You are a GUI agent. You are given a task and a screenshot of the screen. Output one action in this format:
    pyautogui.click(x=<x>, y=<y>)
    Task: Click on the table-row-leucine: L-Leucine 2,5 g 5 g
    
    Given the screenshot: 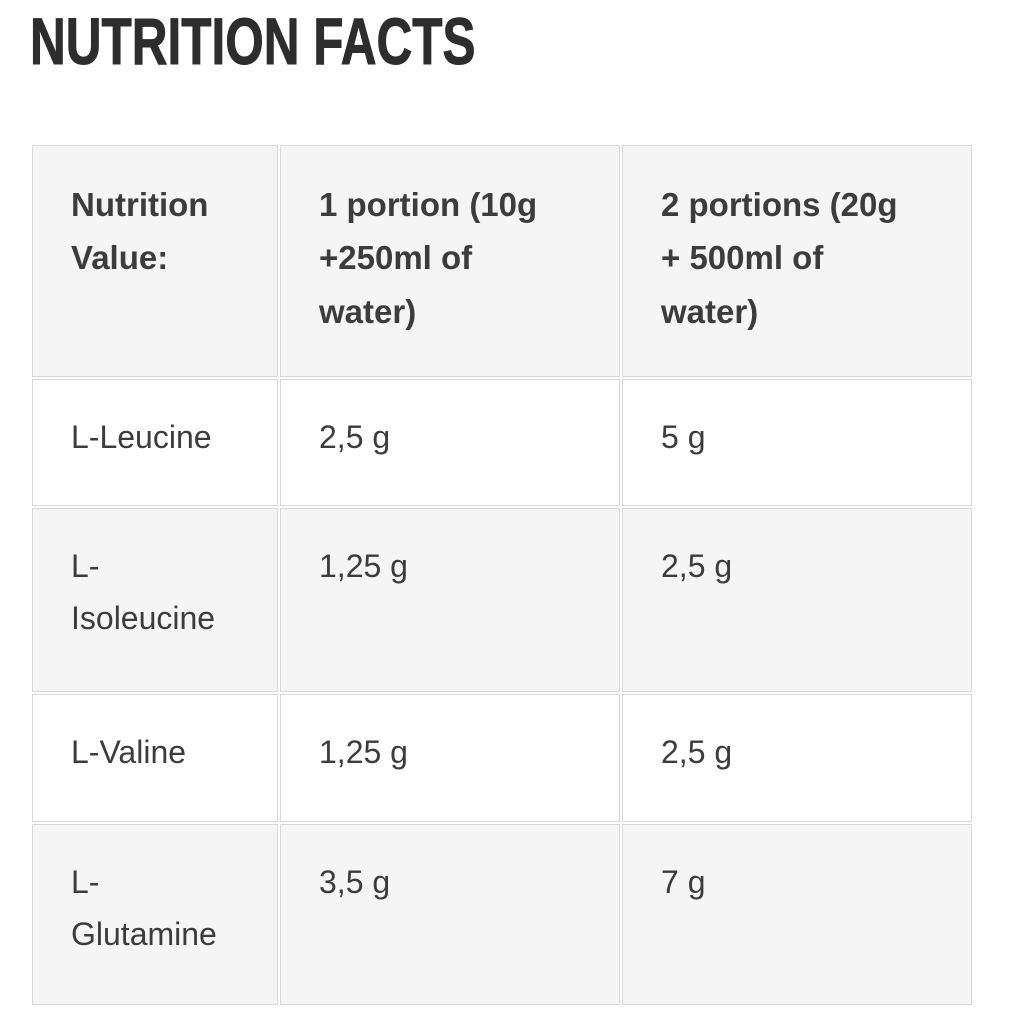 What is the action you would take?
    pyautogui.click(x=502, y=442)
    